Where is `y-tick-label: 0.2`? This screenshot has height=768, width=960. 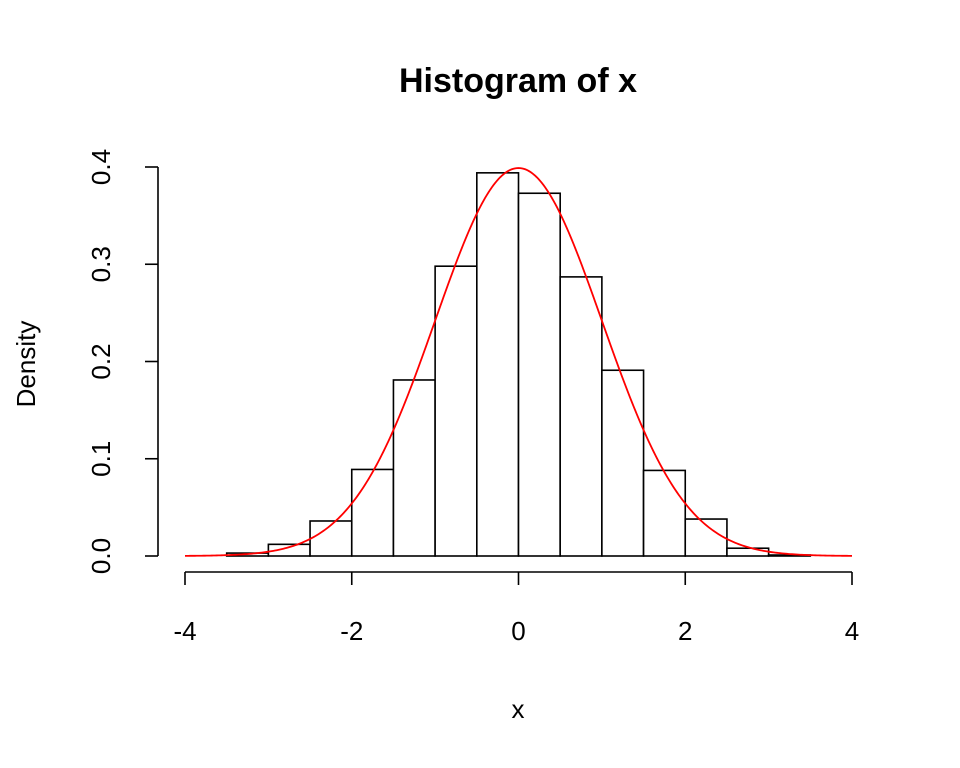 y-tick-label: 0.2 is located at coordinates (101, 361).